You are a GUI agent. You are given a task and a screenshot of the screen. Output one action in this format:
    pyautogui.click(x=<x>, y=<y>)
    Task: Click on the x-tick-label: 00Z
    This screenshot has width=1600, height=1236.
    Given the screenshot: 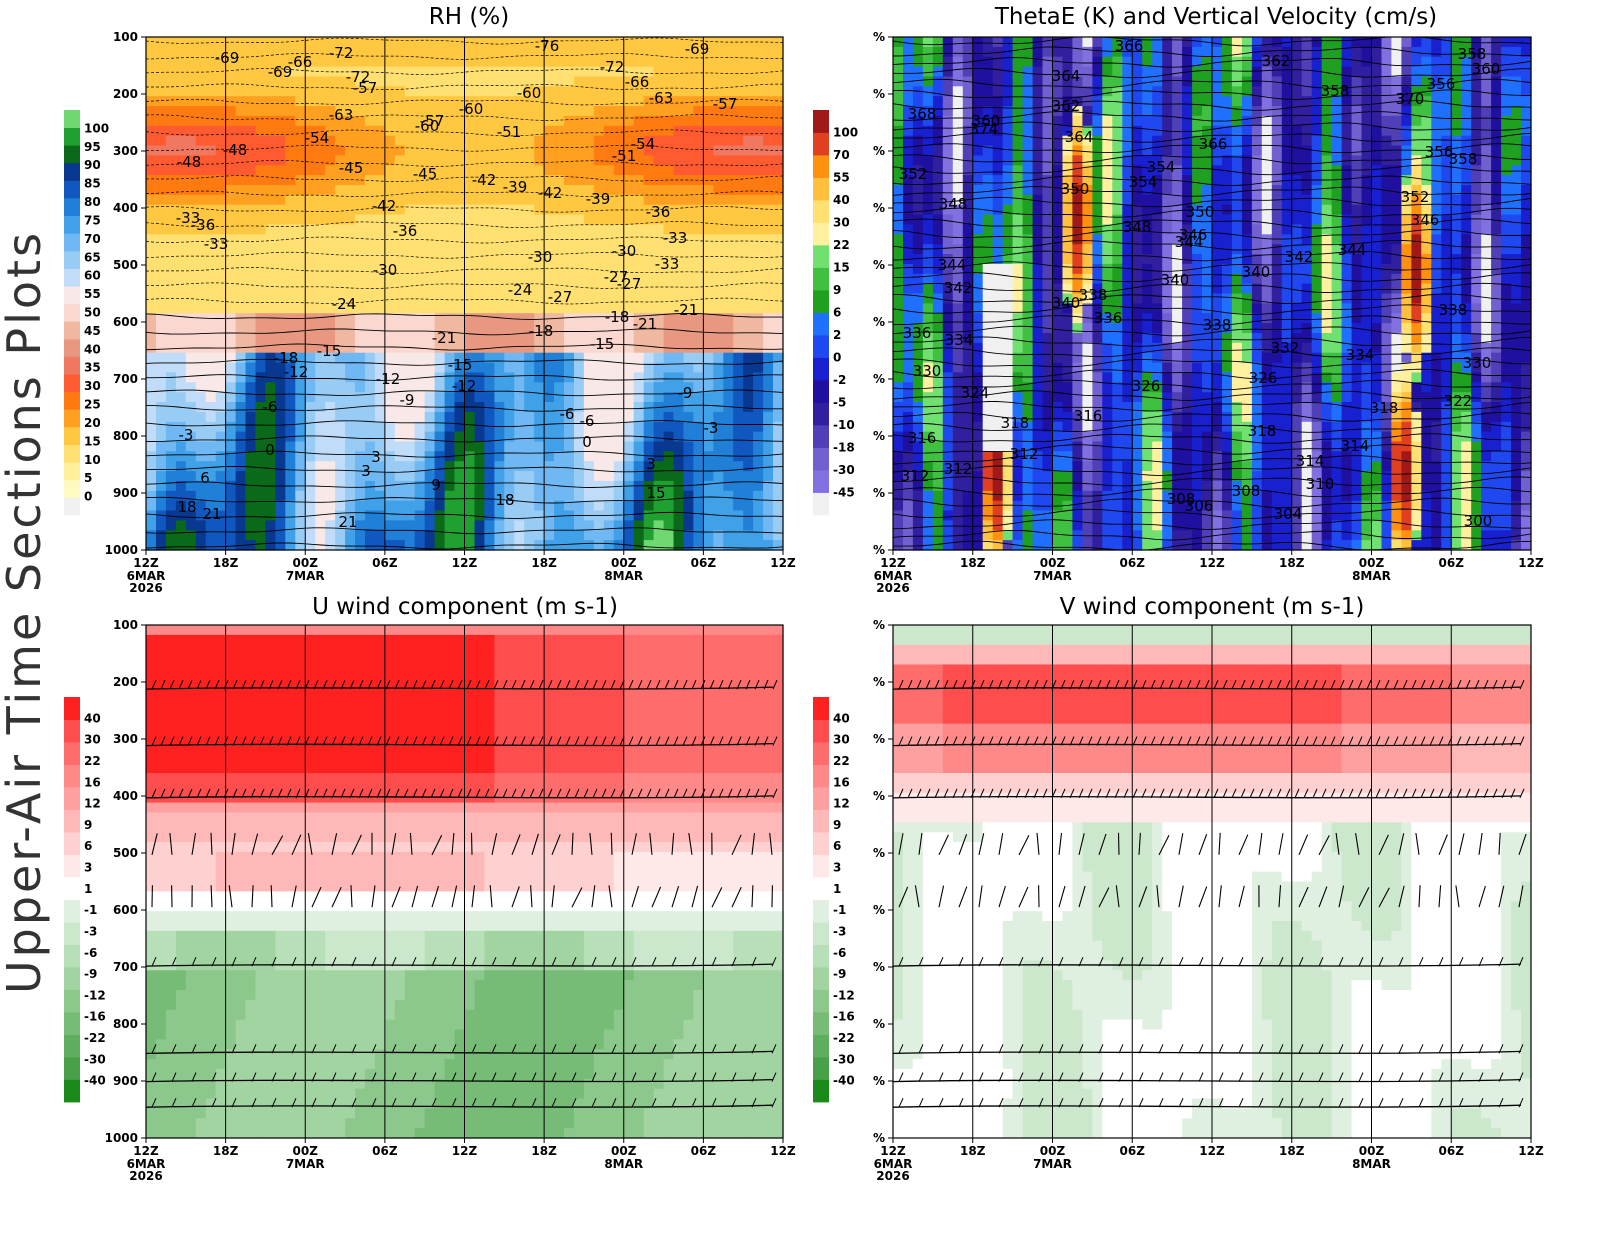 What is the action you would take?
    pyautogui.click(x=306, y=563)
    